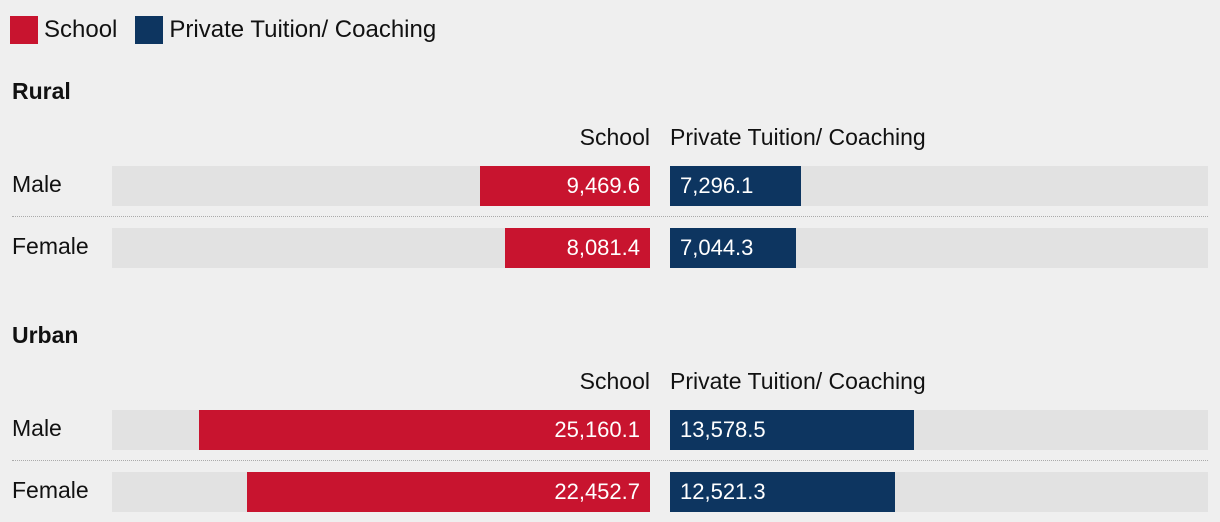  Describe the element at coordinates (448, 492) in the screenshot. I see `bar-school: 22,452.7` at that location.